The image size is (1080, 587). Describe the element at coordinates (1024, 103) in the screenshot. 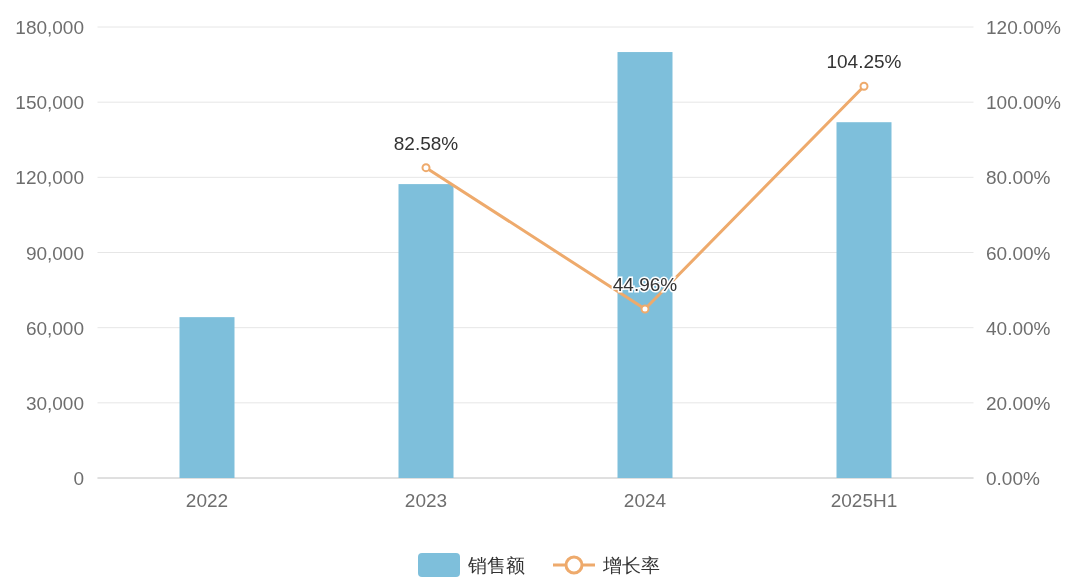

I see `y2-tick-label: 100.00%` at that location.